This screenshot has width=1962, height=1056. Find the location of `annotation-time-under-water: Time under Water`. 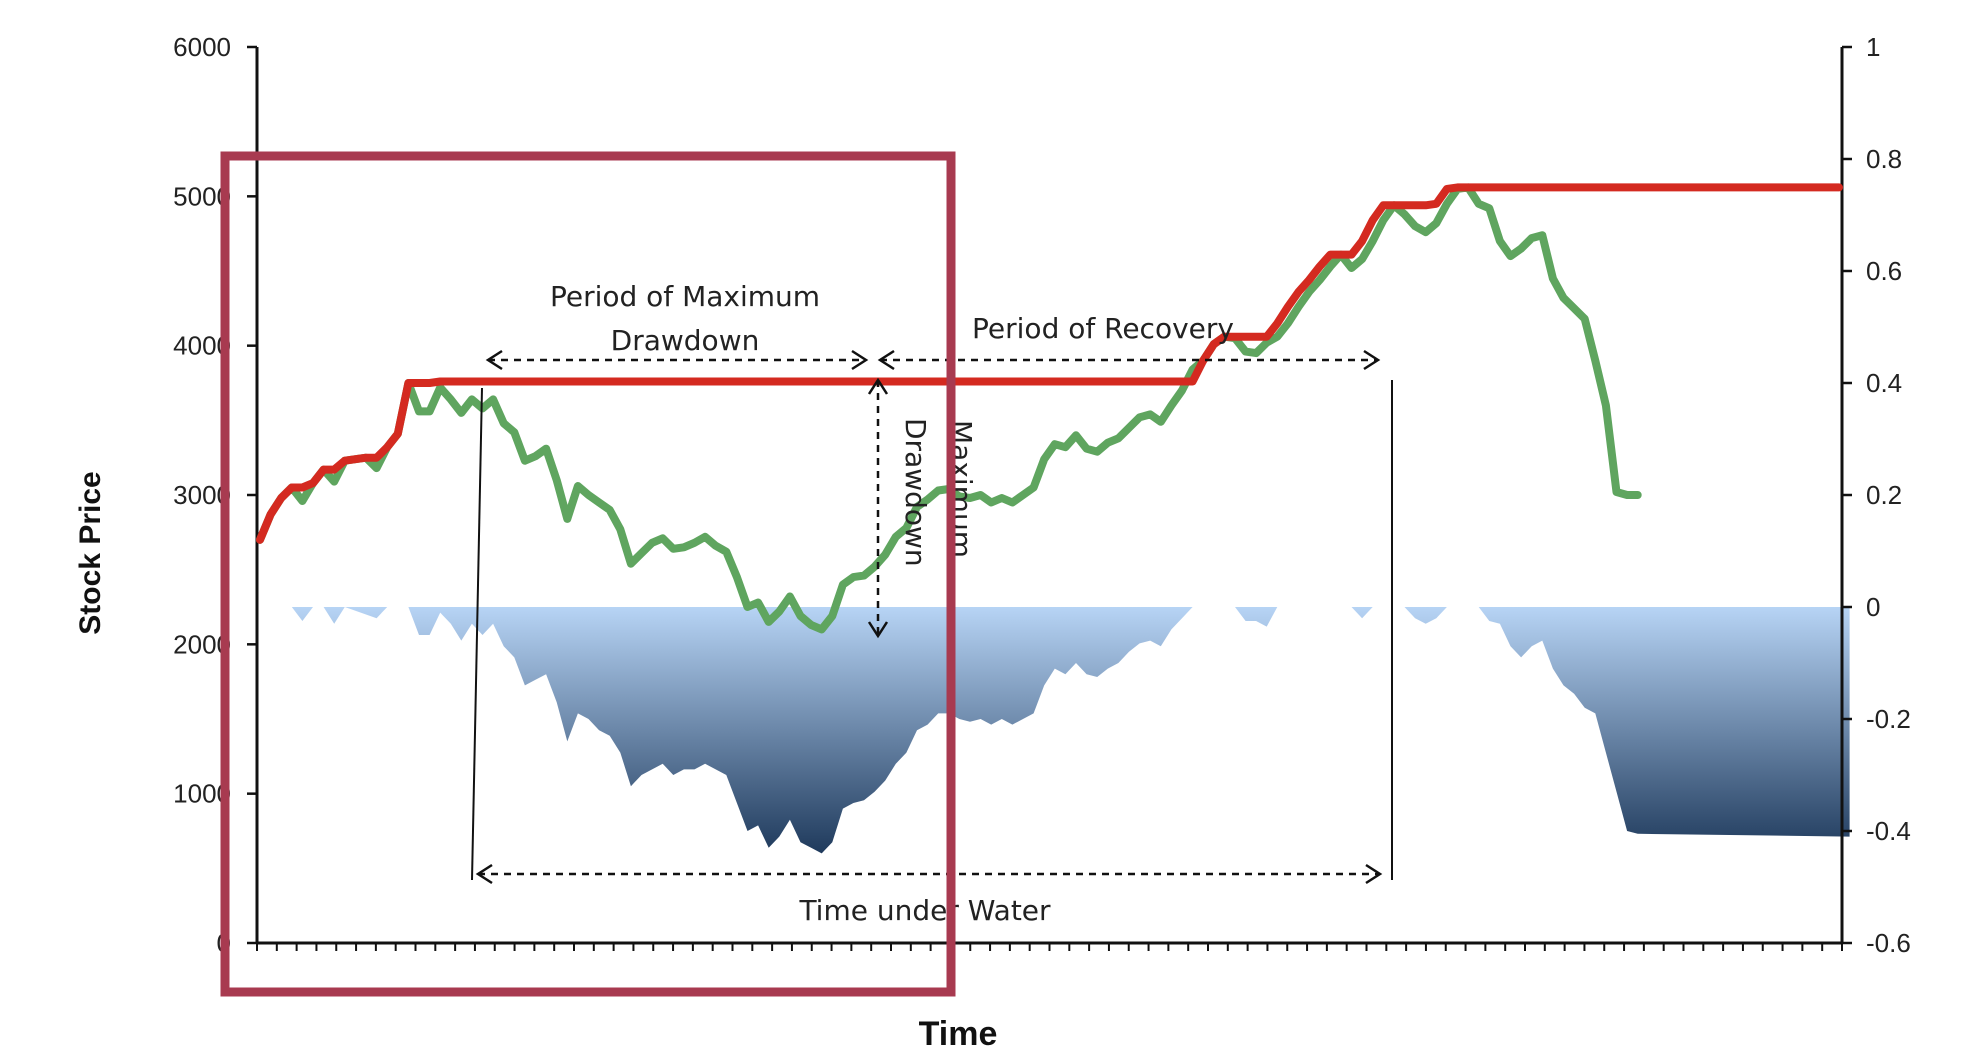

annotation-time-under-water: Time under Water is located at coordinates (924, 910).